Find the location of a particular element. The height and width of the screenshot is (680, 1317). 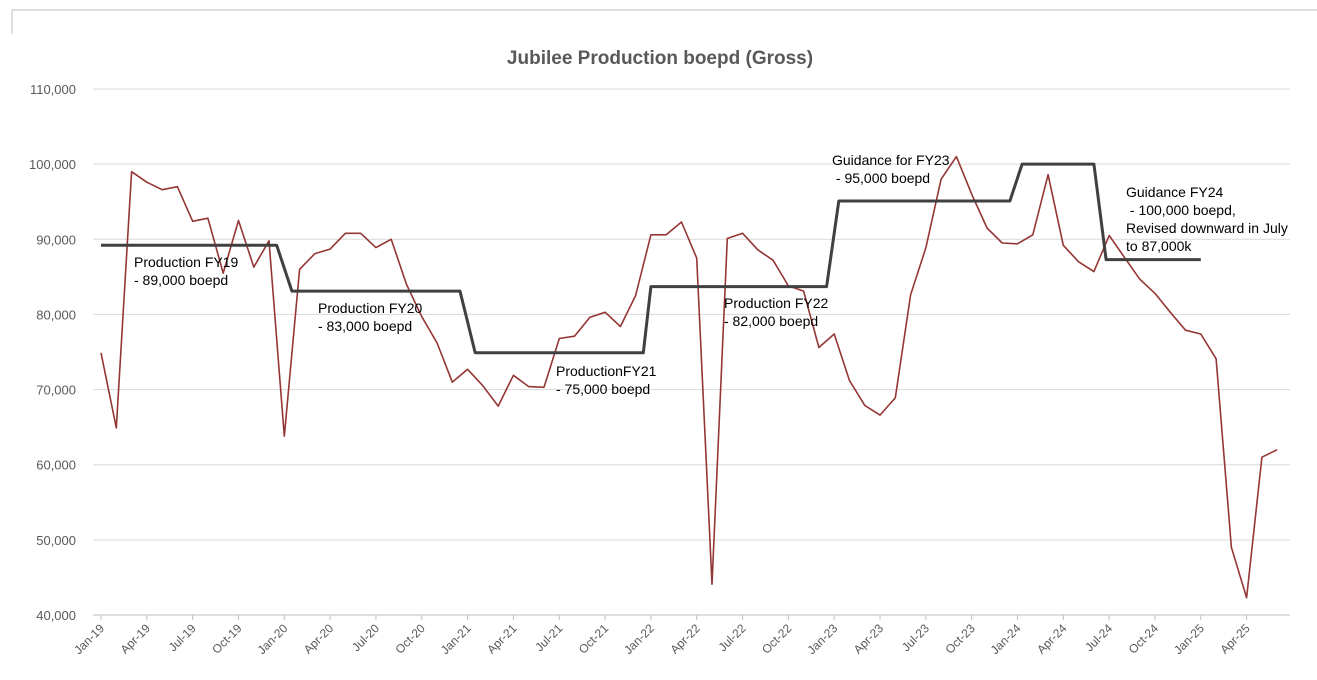

x-tick-label: Apr-19 is located at coordinates (136, 639).